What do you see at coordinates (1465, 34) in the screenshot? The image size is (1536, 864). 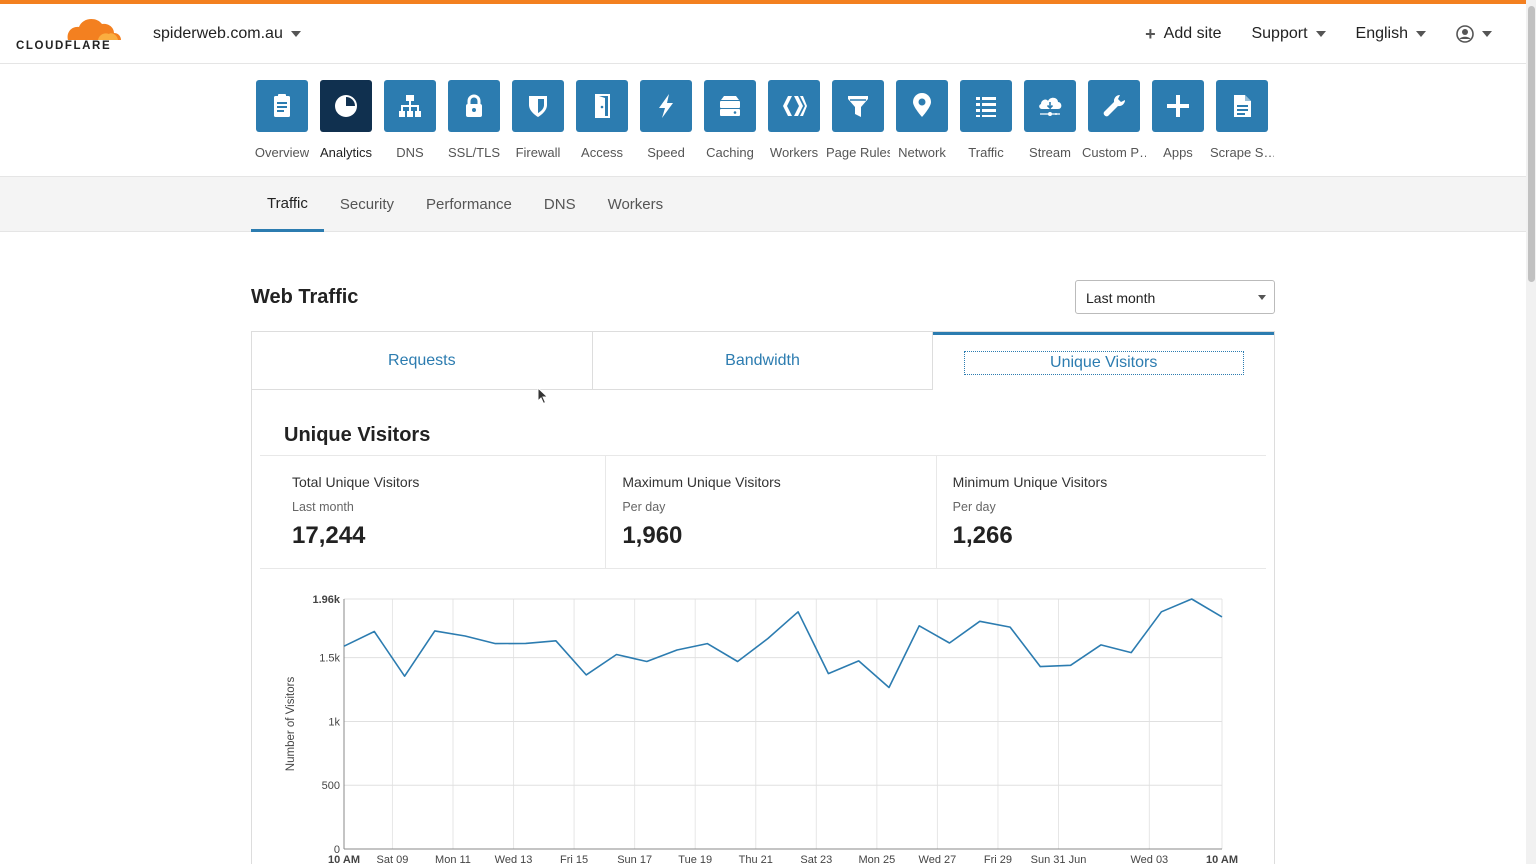 I see `user-icon` at bounding box center [1465, 34].